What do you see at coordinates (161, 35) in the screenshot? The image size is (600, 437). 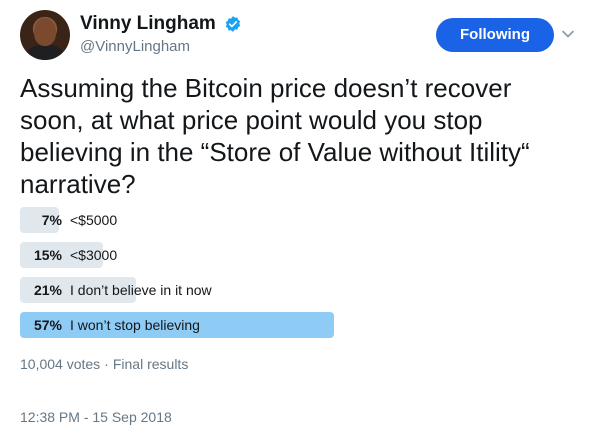 I see `user-name-block: Vinny Lingham @VinnyLingham` at bounding box center [161, 35].